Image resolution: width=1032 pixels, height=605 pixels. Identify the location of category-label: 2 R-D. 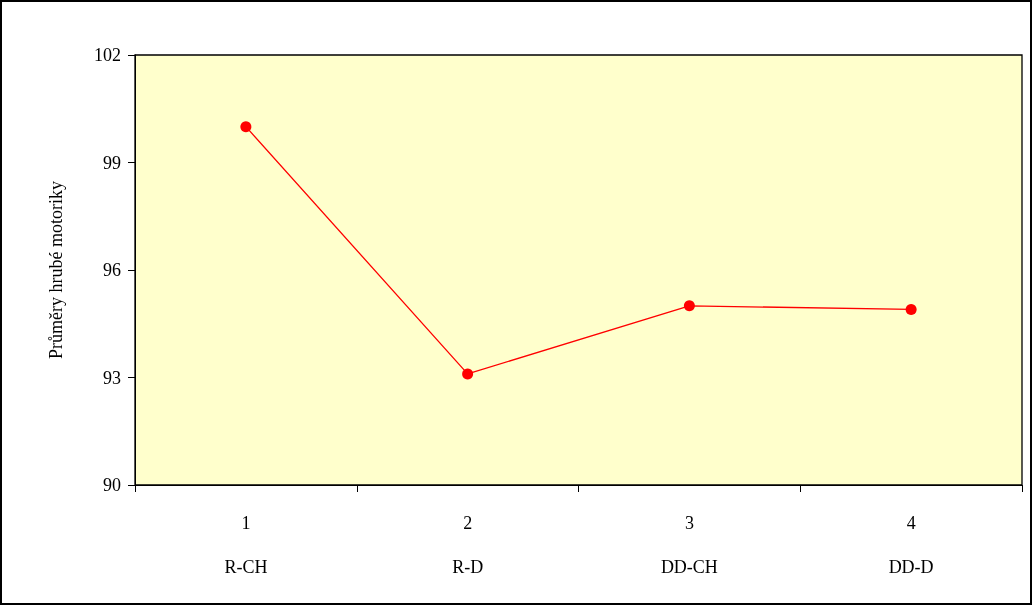
(468, 545).